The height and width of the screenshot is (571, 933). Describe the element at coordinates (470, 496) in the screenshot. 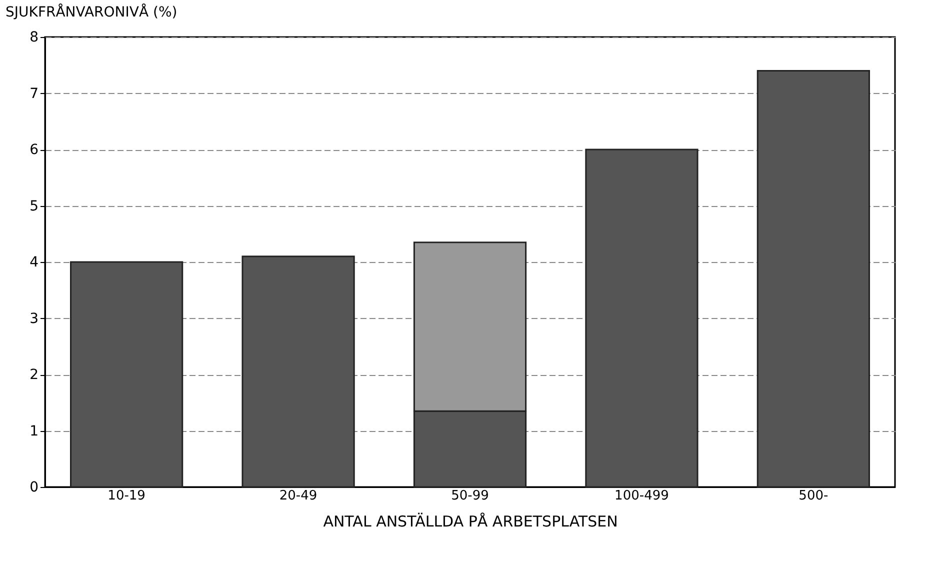

I see `x-tick-label: 50-99` at that location.